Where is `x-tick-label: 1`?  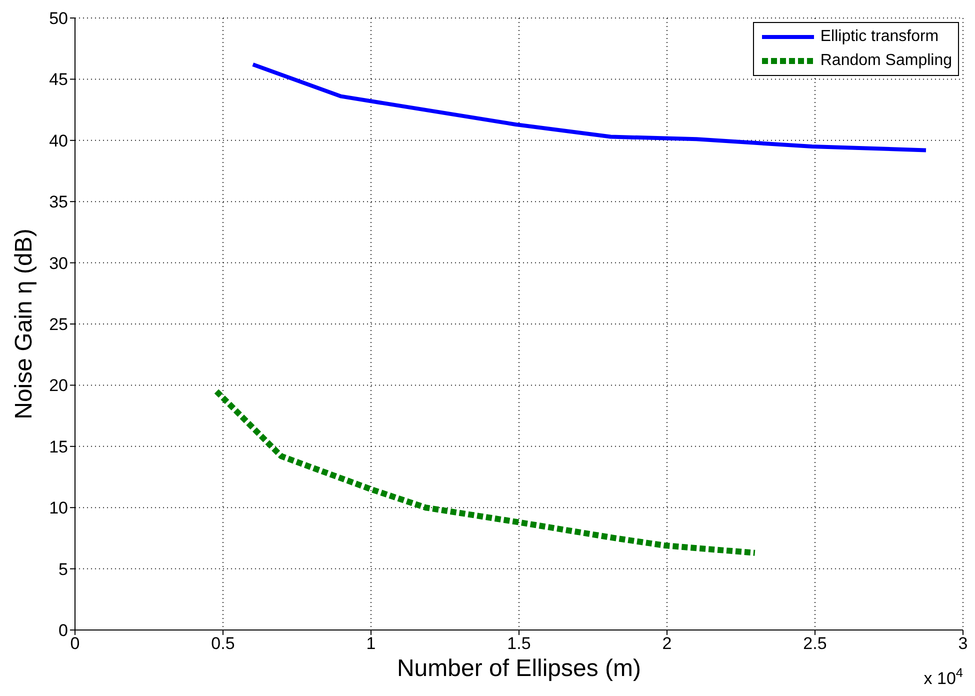 x-tick-label: 1 is located at coordinates (371, 644).